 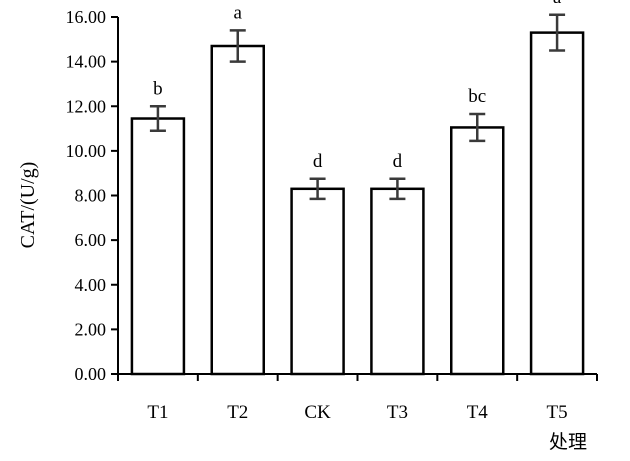 What do you see at coordinates (28, 205) in the screenshot?
I see `y-axis-title: CAT/(U/g)` at bounding box center [28, 205].